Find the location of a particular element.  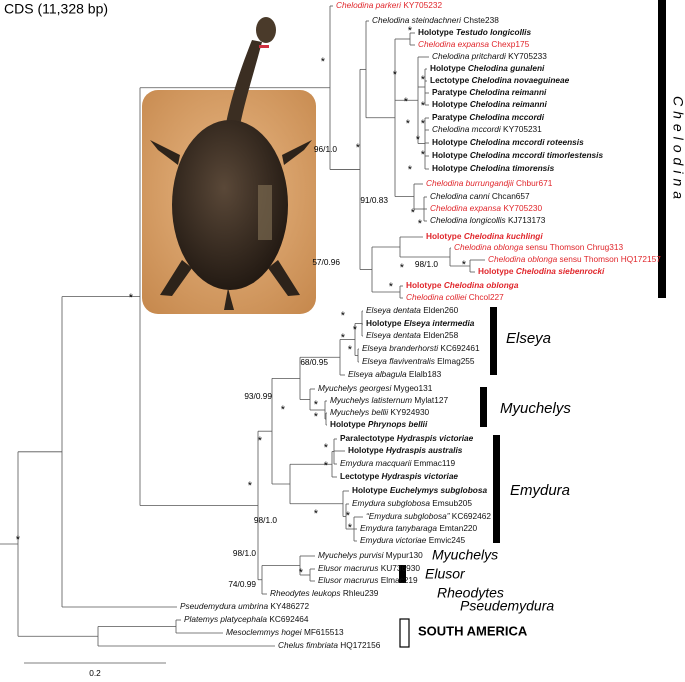

support-label: 91/0.83 is located at coordinates (374, 200).